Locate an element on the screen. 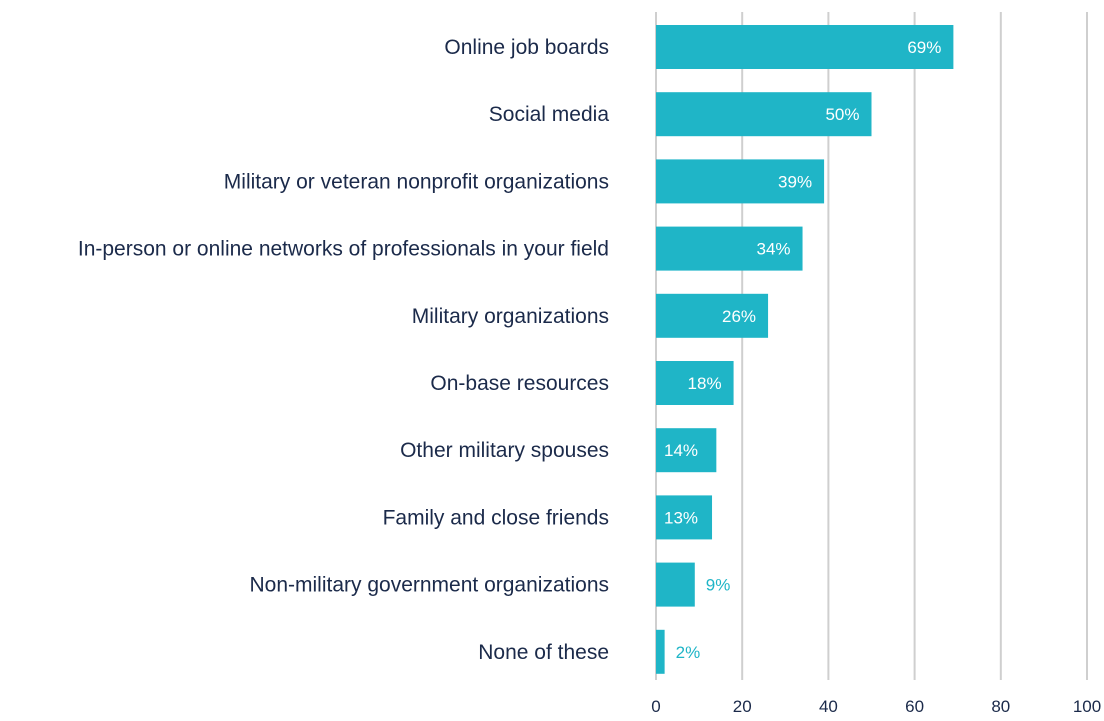 The height and width of the screenshot is (721, 1104). category-label: Military organizations is located at coordinates (510, 316).